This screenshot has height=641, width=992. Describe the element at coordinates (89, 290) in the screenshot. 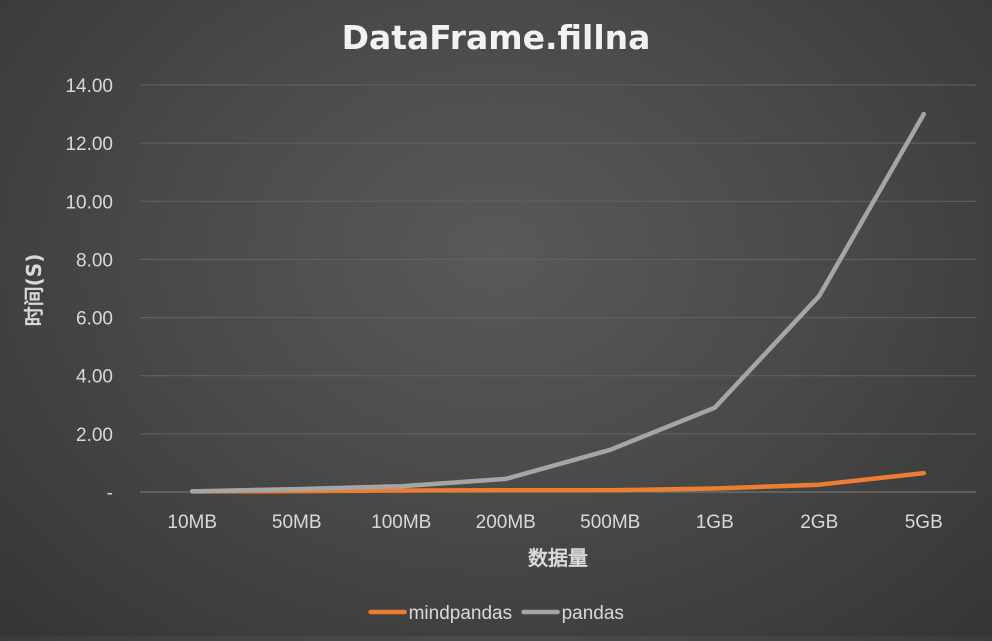

I see `y-axis-ticks: - 2.00 4.00 6.00 8.00 10.00 12.00 14.00` at that location.